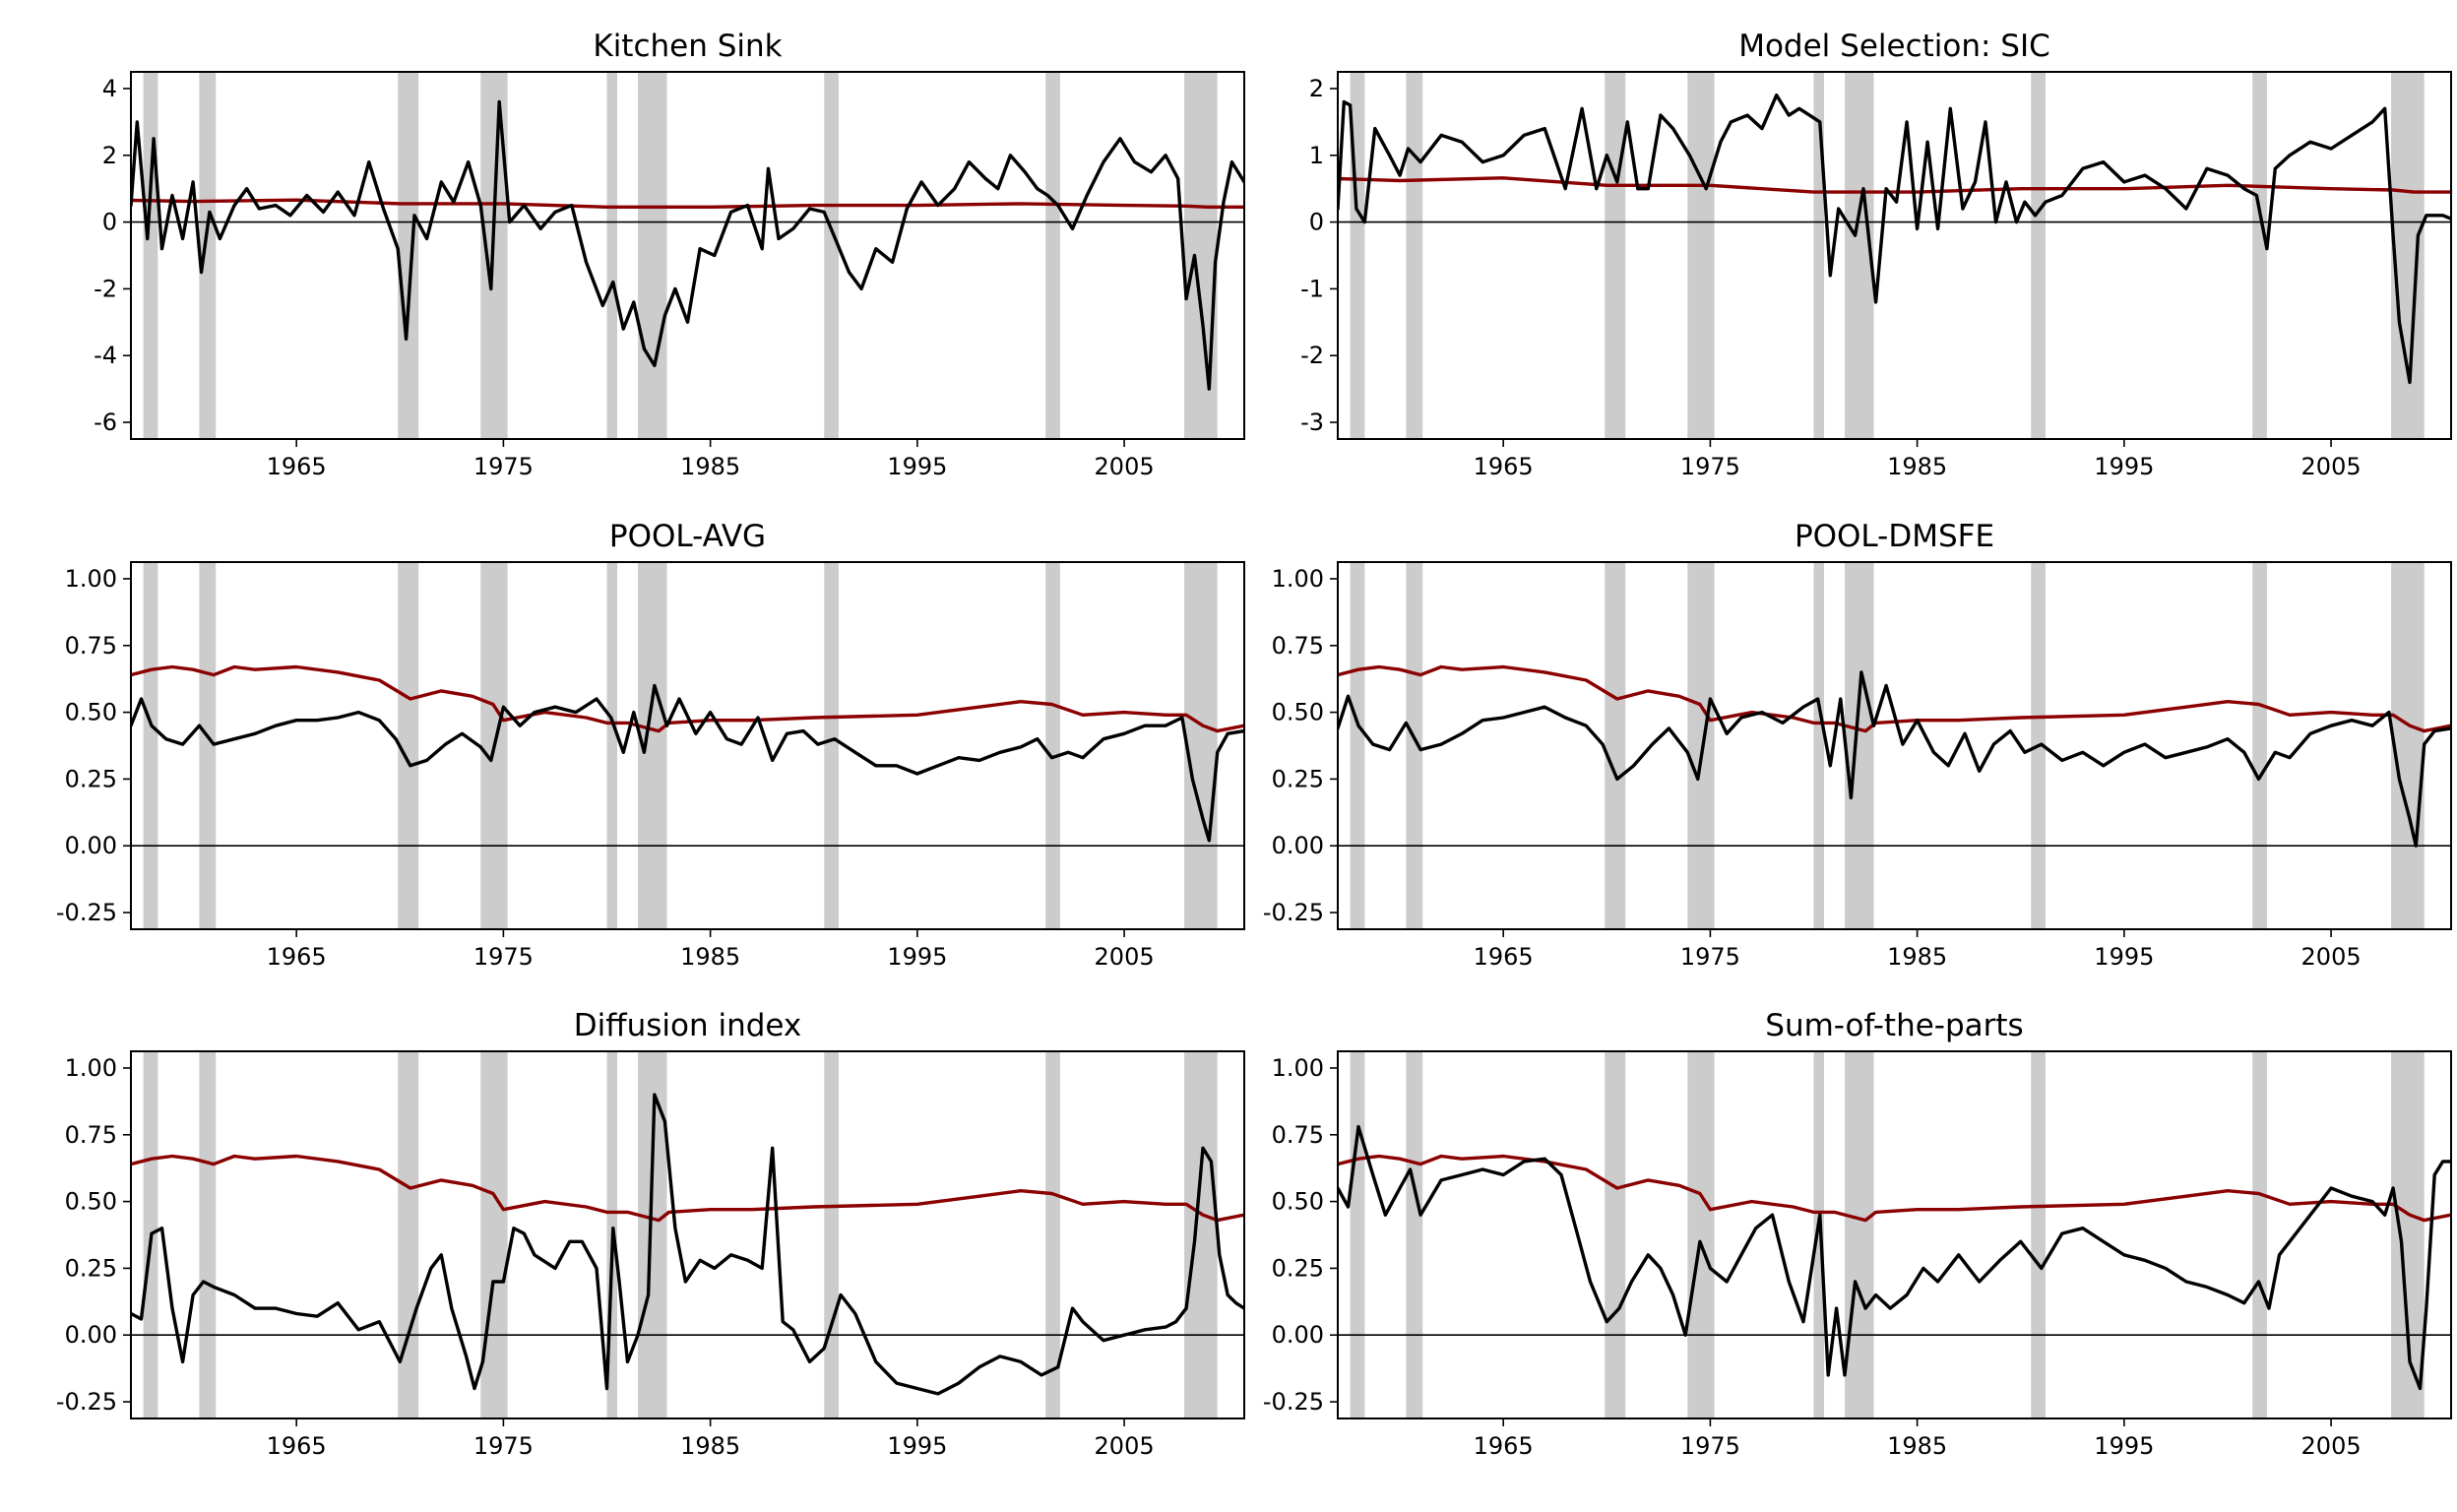 This screenshot has height=1512, width=2457. I want to click on panel-title: Kitchen Sink, so click(687, 46).